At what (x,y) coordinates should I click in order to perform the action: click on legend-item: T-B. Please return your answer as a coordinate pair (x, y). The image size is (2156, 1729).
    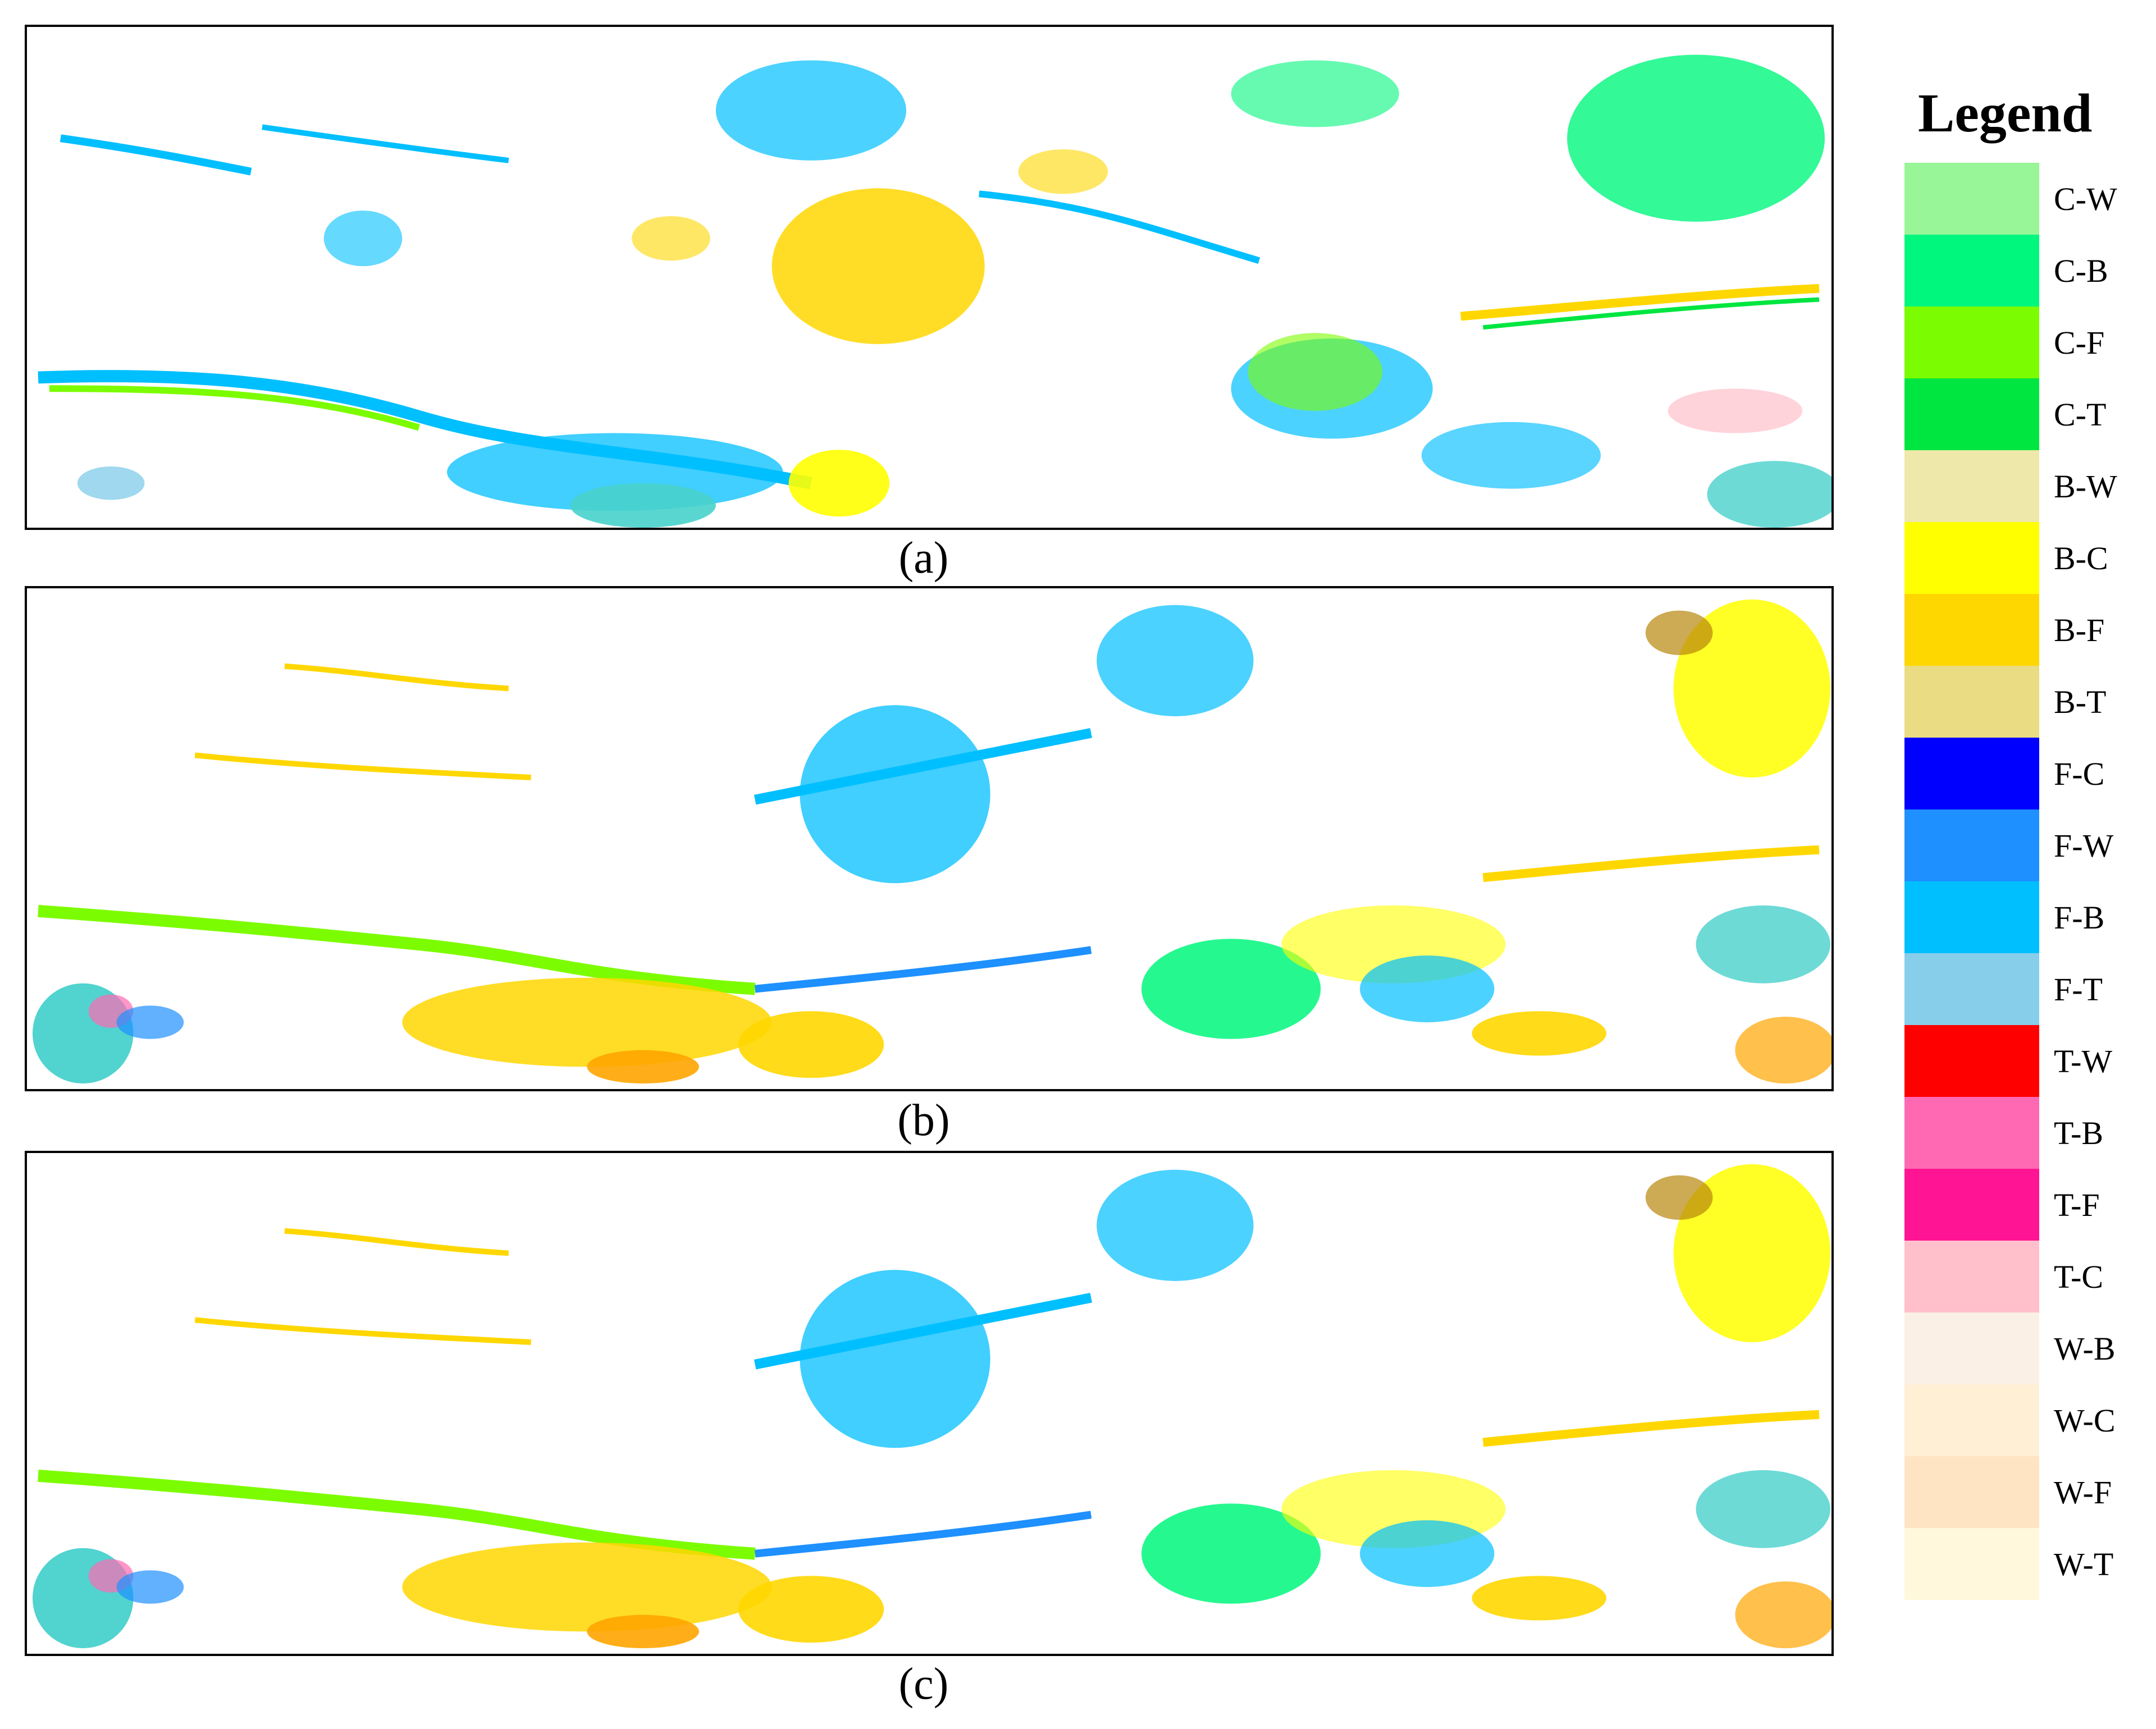
    Looking at the image, I should click on (2022, 1133).